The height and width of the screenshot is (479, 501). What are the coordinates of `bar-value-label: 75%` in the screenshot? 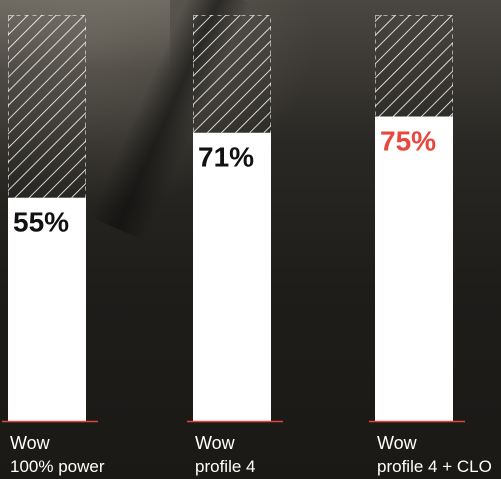 It's located at (408, 141).